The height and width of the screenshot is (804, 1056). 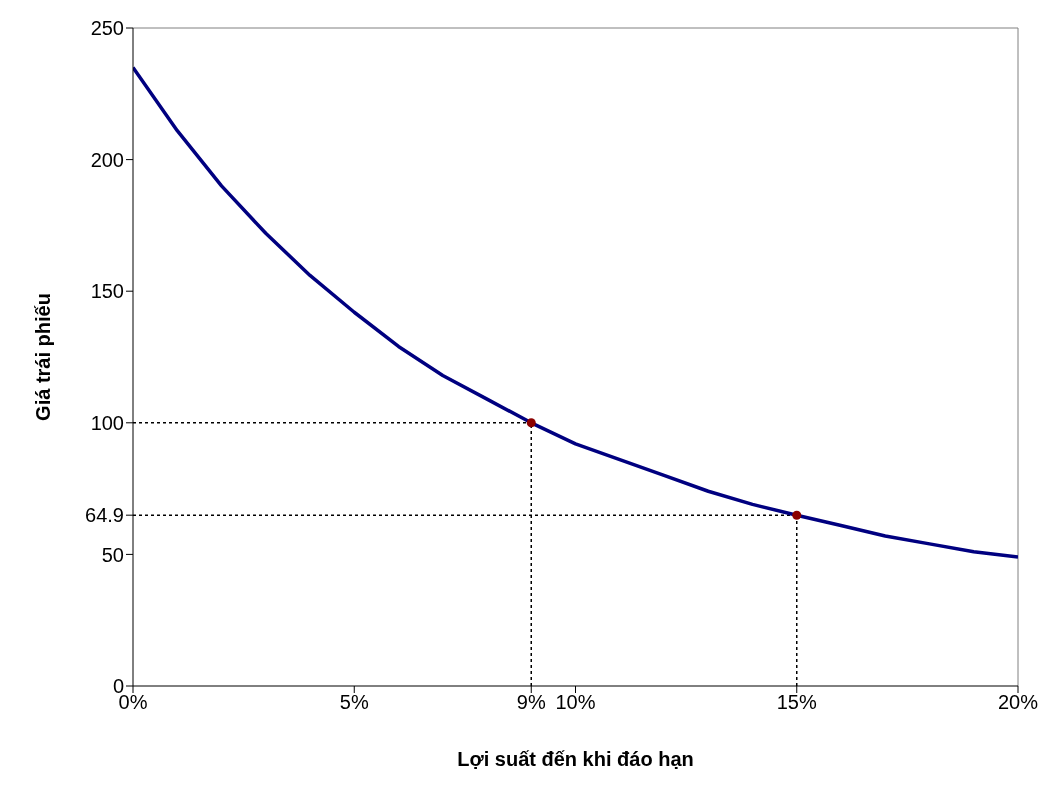 I want to click on y-tick-label: 50, so click(x=112, y=554).